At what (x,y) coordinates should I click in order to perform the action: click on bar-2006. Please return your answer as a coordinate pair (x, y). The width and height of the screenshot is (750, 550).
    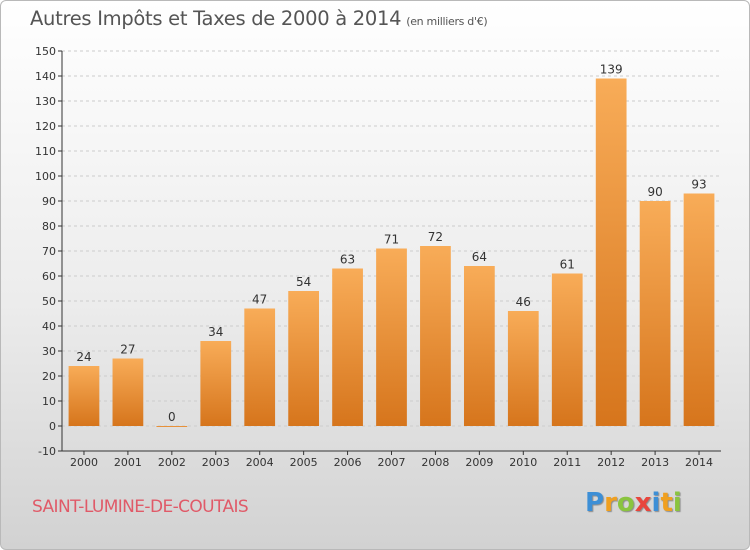
    Looking at the image, I should click on (347, 347).